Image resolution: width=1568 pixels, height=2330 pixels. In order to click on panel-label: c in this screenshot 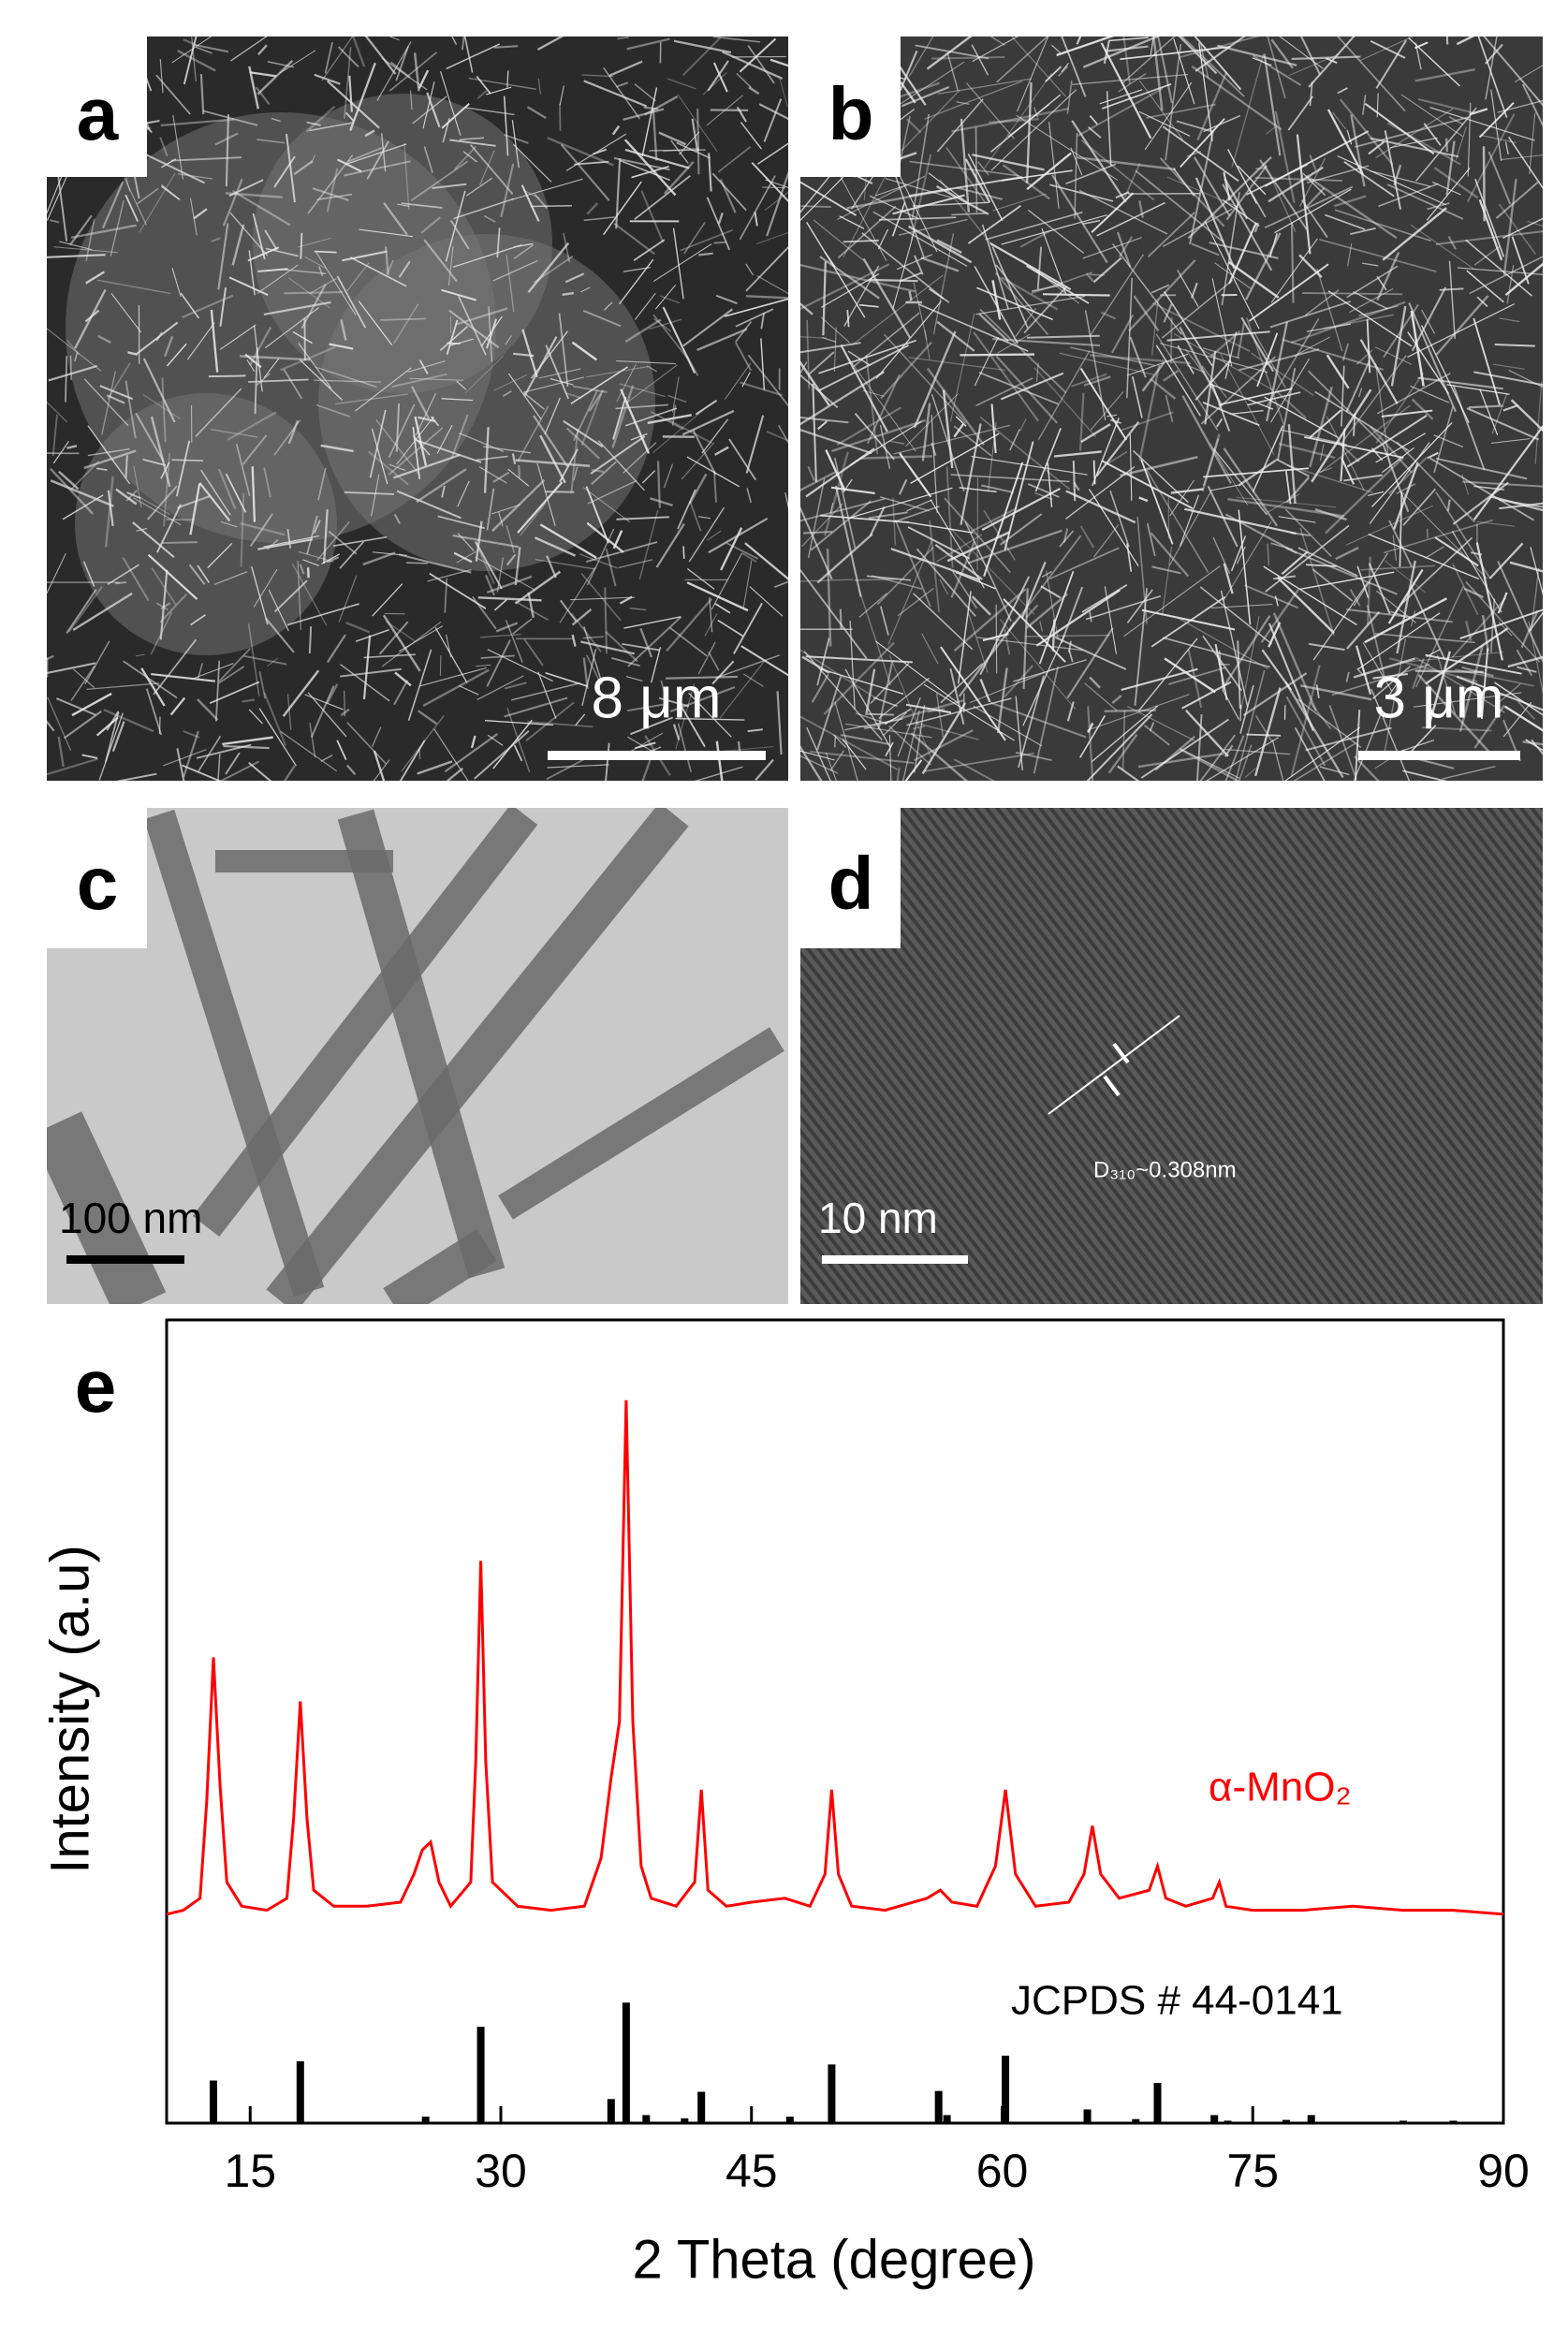, I will do `click(98, 883)`.